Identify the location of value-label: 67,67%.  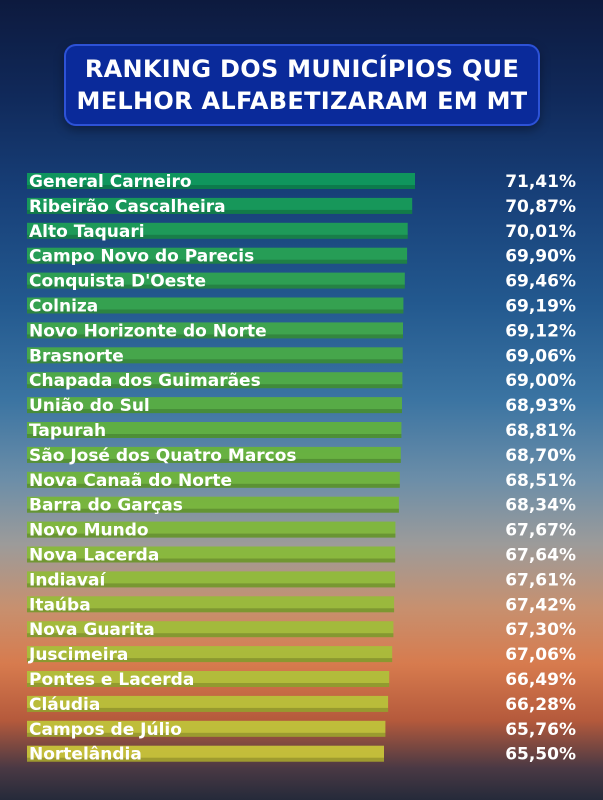
(540, 531).